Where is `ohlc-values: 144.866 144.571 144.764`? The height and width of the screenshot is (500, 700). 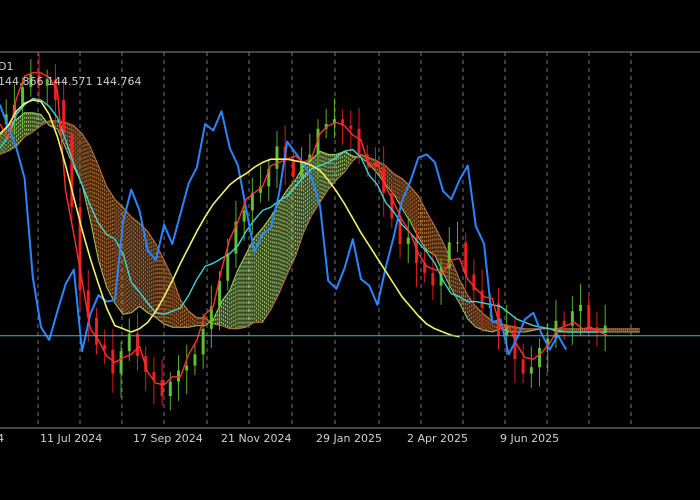
ohlc-values: 144.866 144.571 144.764 is located at coordinates (70, 81).